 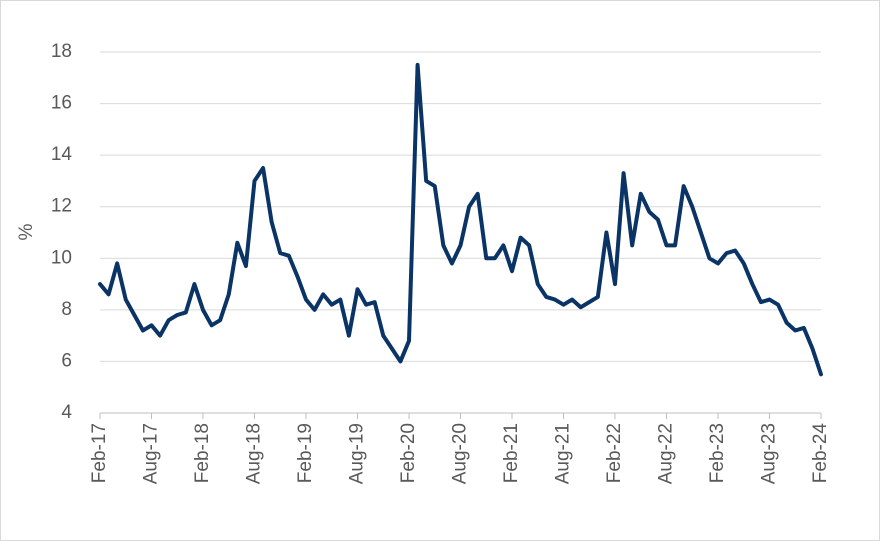 What do you see at coordinates (254, 453) in the screenshot?
I see `x-tick-label: Aug-18` at bounding box center [254, 453].